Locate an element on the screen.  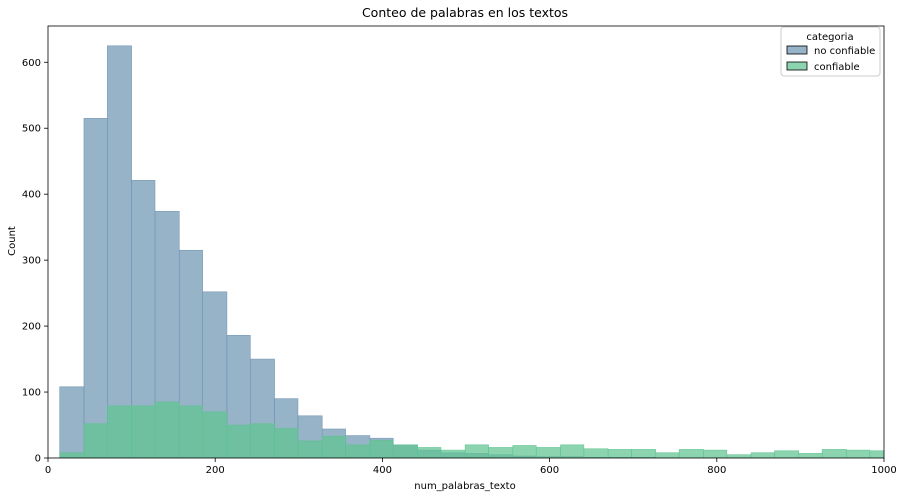
legend: categoria no confiable confiable is located at coordinates (830, 51).